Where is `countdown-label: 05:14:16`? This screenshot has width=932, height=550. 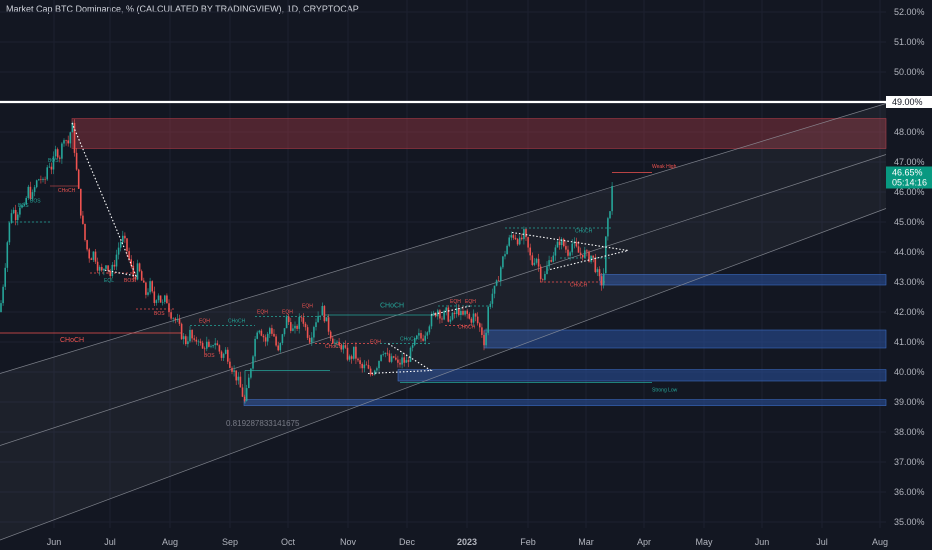 countdown-label: 05:14:16 is located at coordinates (909, 183).